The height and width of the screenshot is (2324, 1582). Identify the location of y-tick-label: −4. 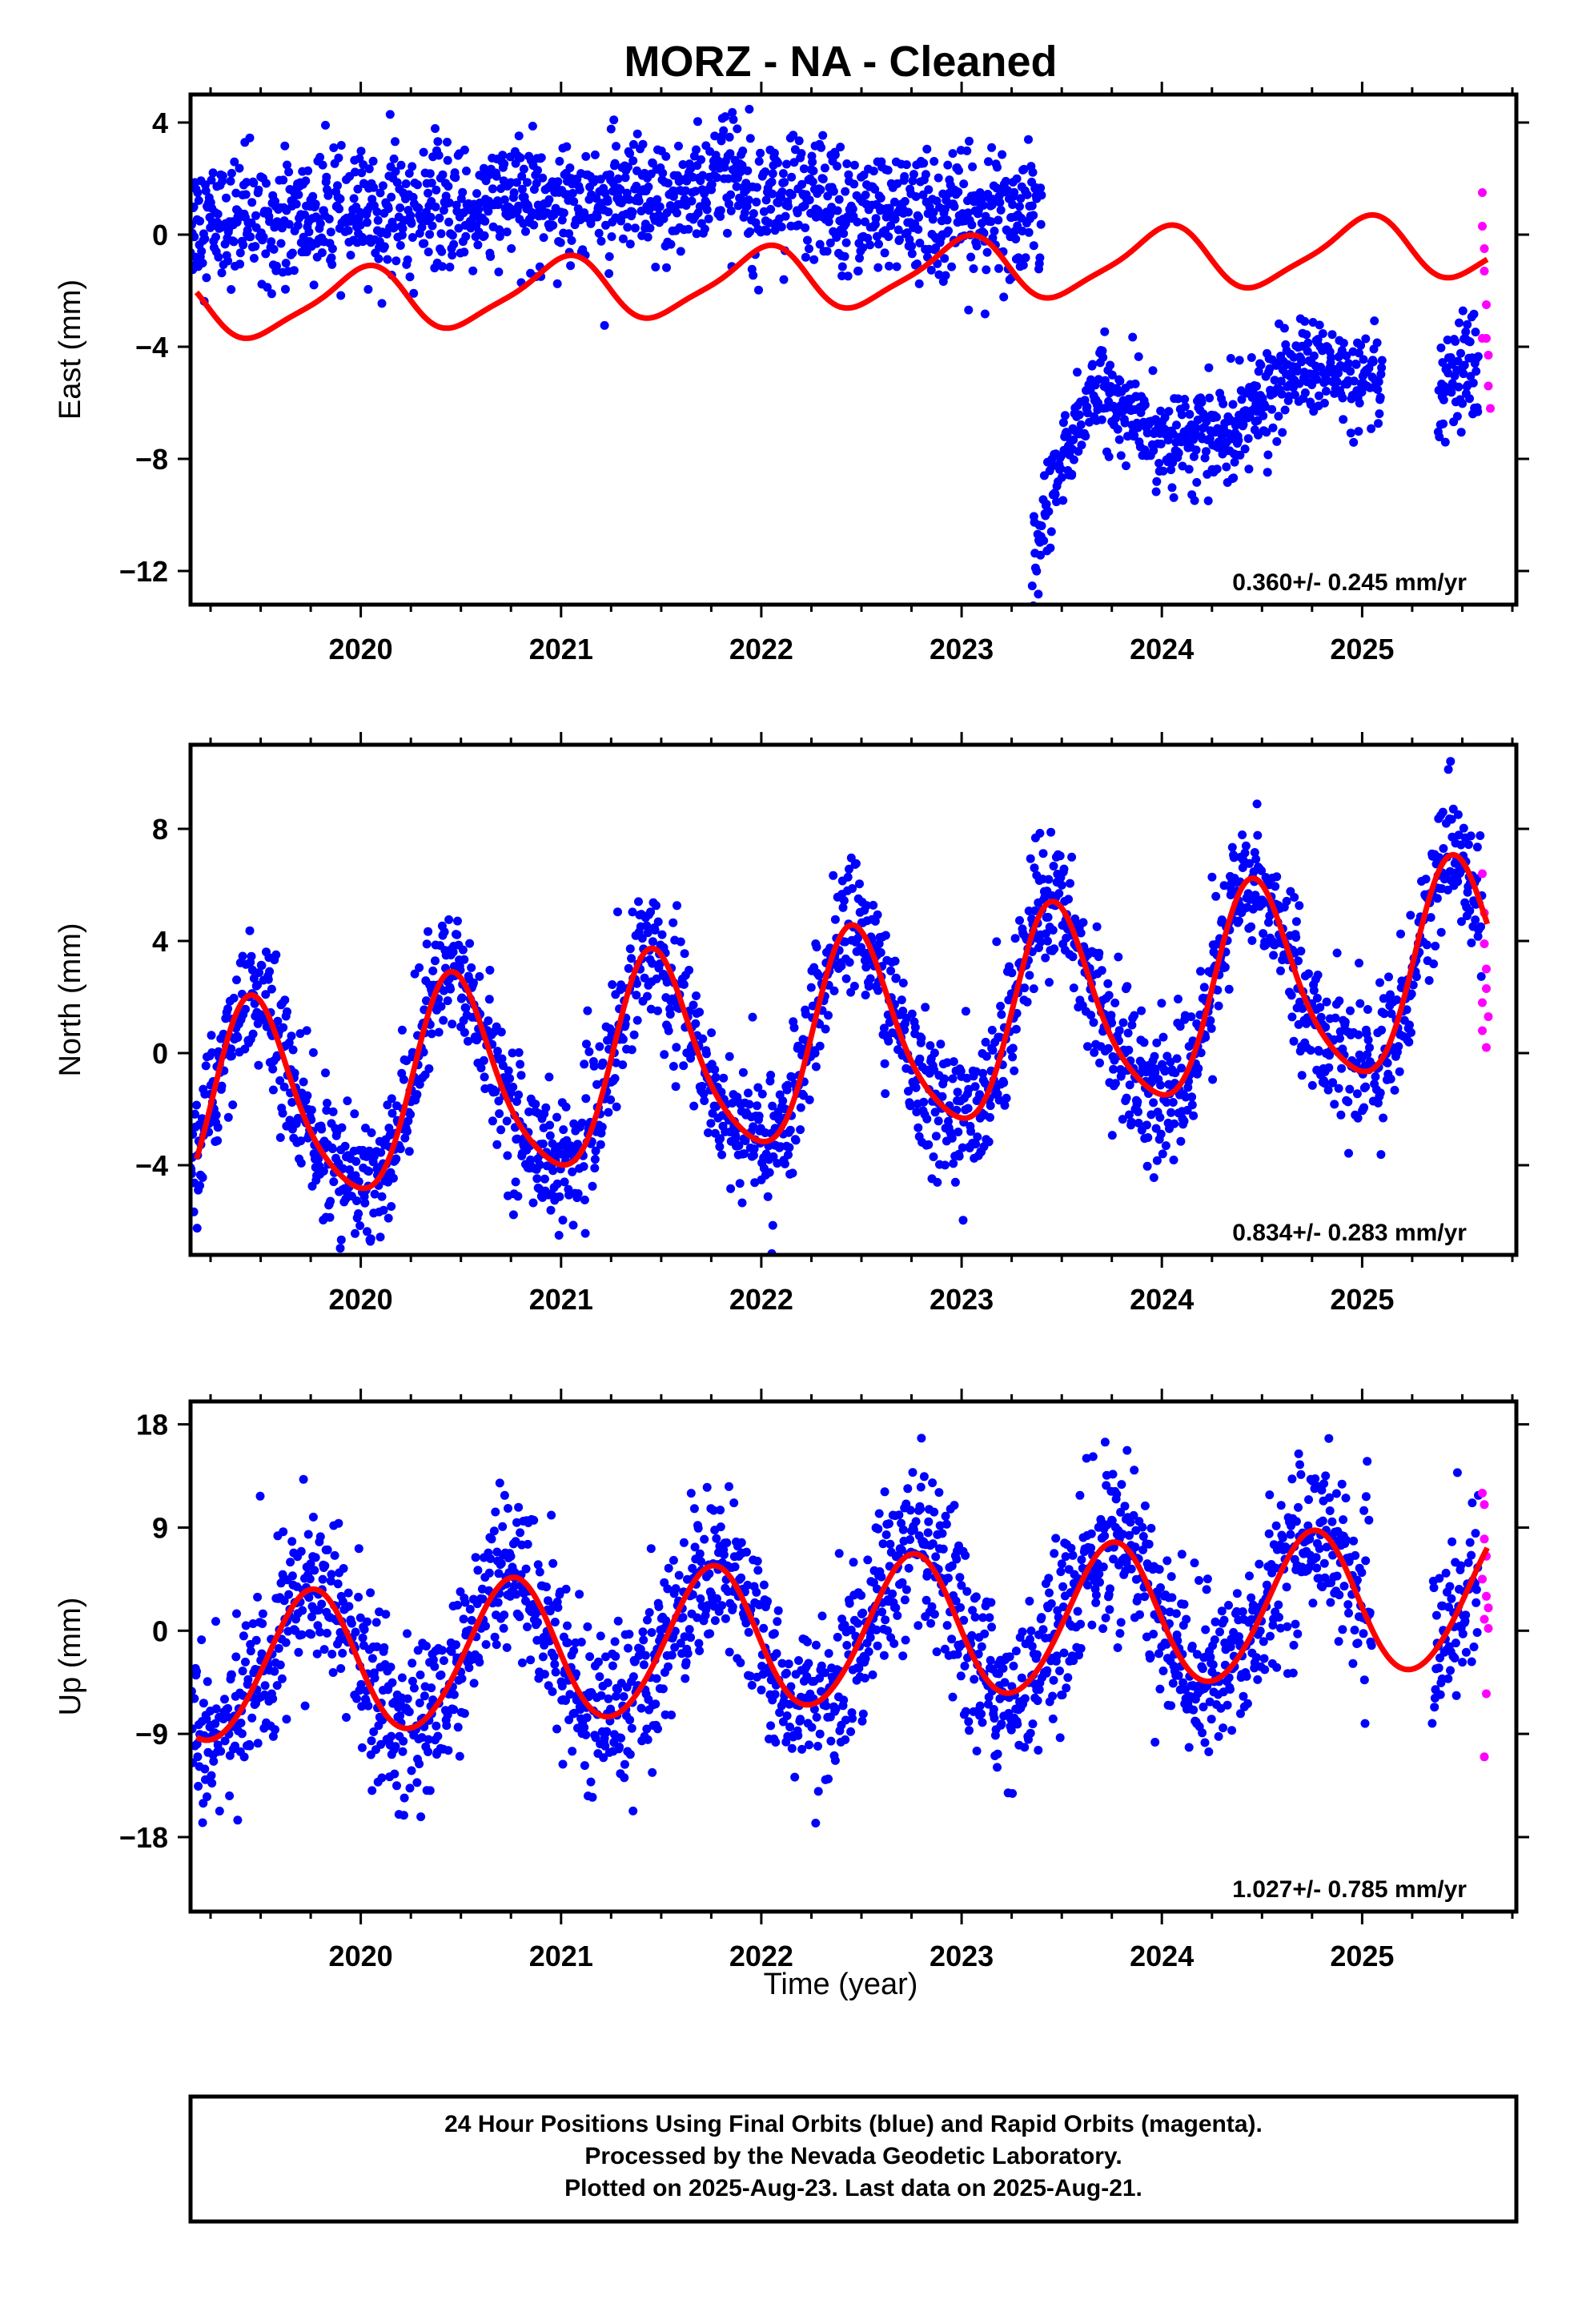
(151, 1165).